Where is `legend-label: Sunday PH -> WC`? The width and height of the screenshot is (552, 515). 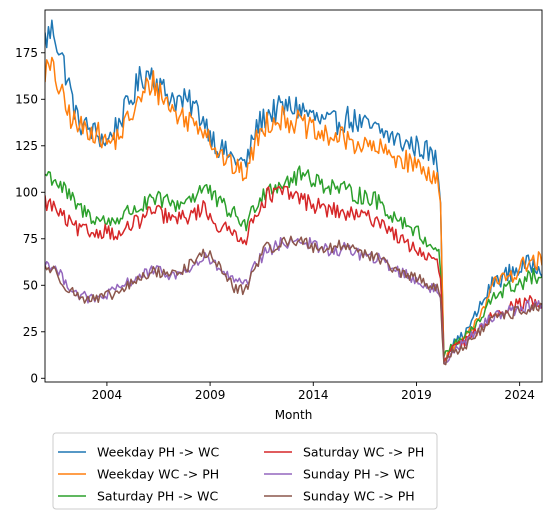 legend-label: Sunday PH -> WC is located at coordinates (359, 474).